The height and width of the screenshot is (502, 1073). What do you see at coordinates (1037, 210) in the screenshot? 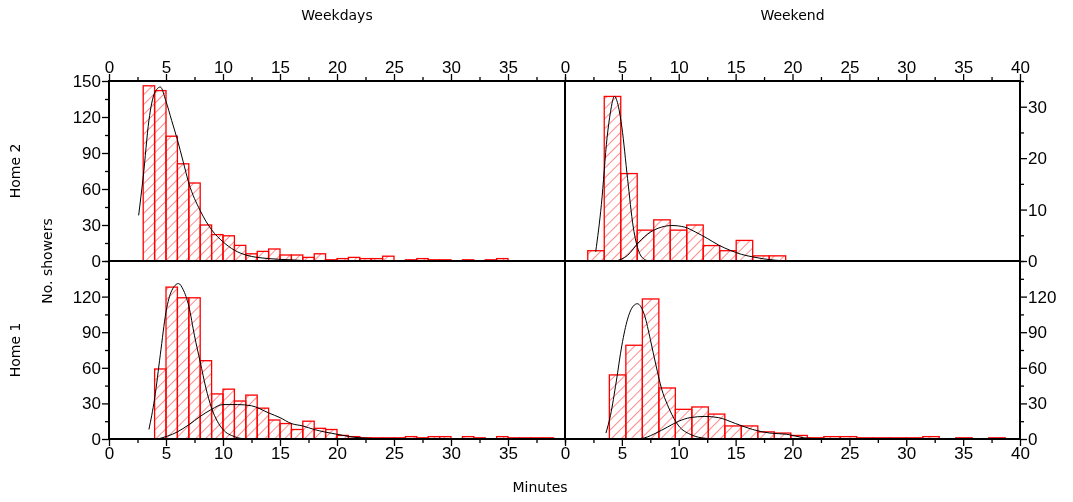
I see `y-tick-label: 10` at bounding box center [1037, 210].